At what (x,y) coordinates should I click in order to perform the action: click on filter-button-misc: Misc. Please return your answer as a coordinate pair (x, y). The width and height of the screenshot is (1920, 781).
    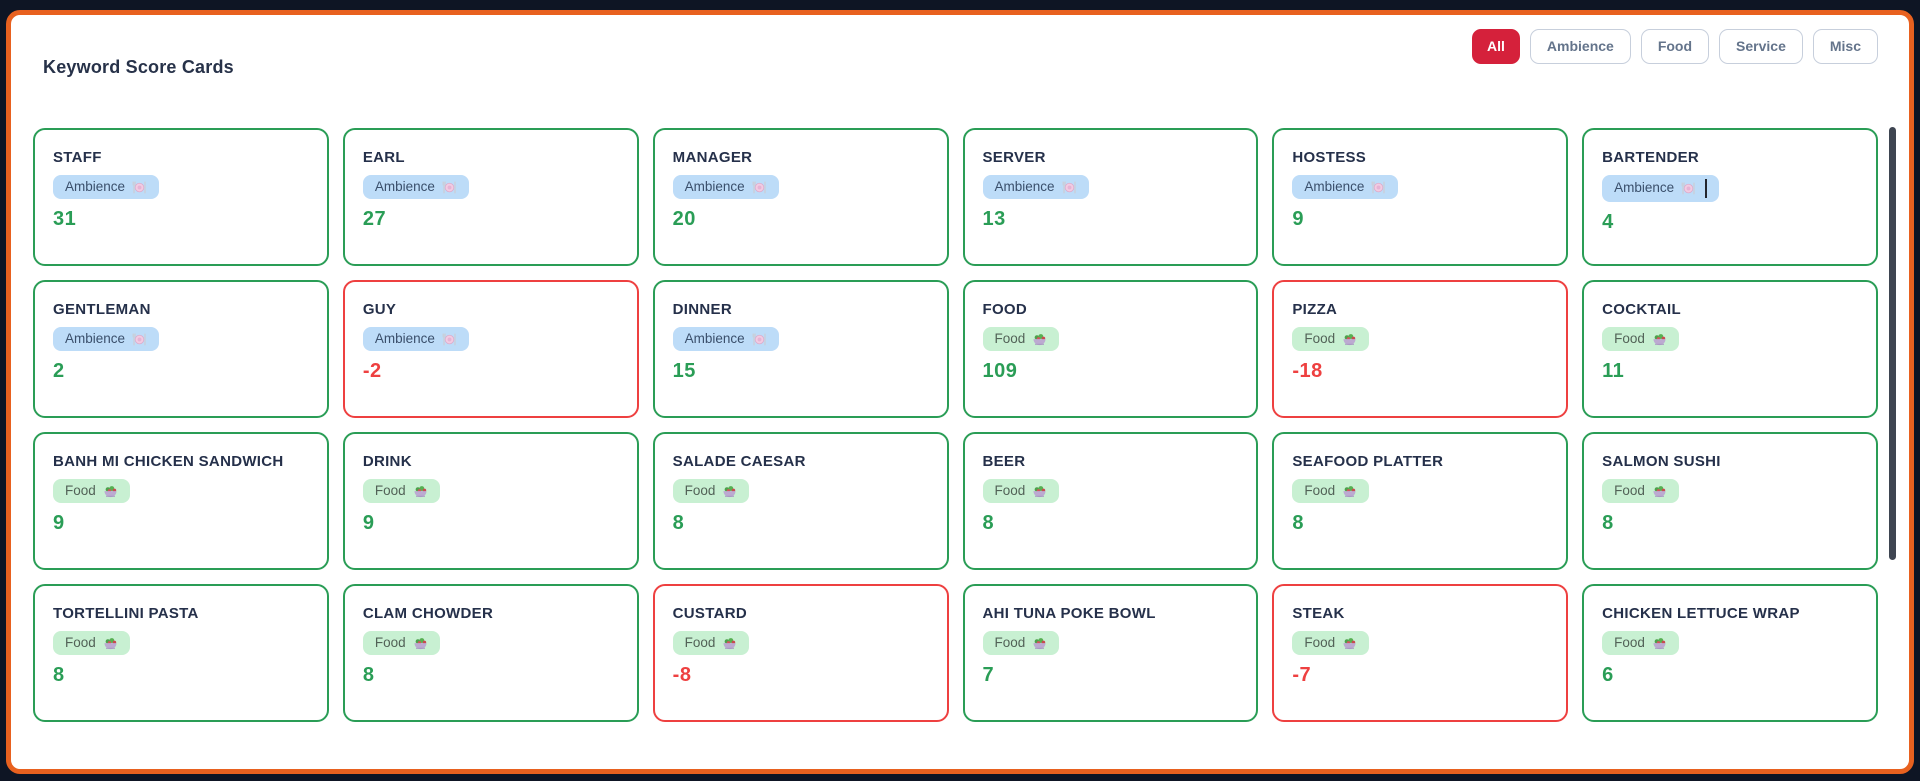
    Looking at the image, I should click on (1845, 46).